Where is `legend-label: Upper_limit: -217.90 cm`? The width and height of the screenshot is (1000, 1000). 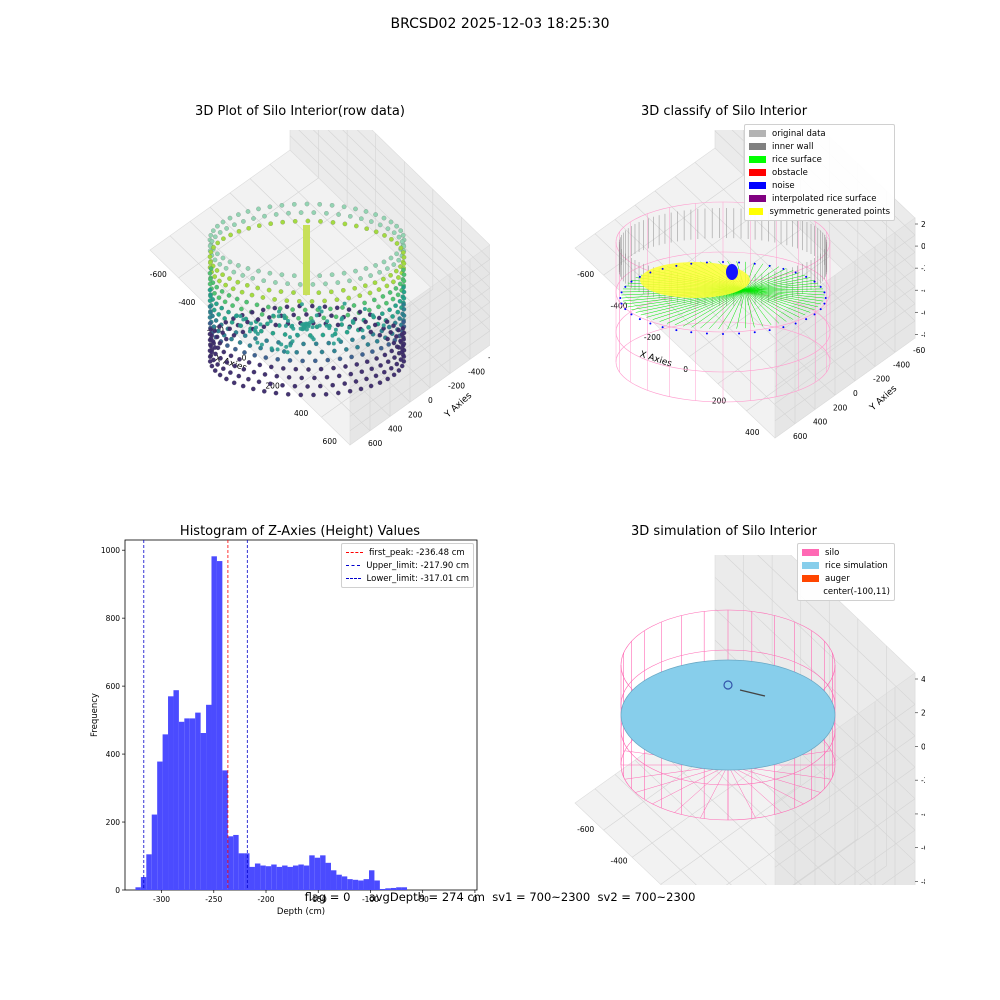
legend-label: Upper_limit: -217.90 cm is located at coordinates (417, 566).